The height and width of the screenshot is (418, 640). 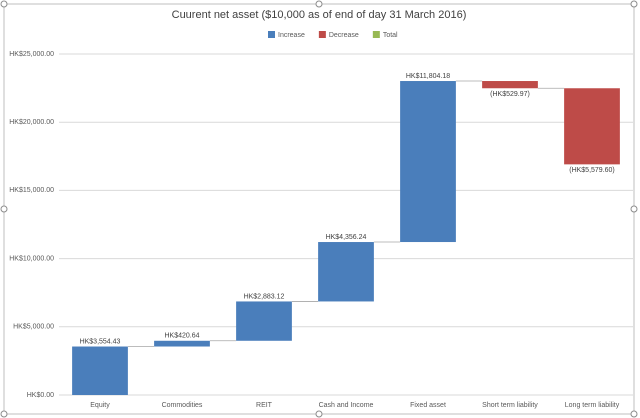 I want to click on legend-label: Increase, so click(x=291, y=35).